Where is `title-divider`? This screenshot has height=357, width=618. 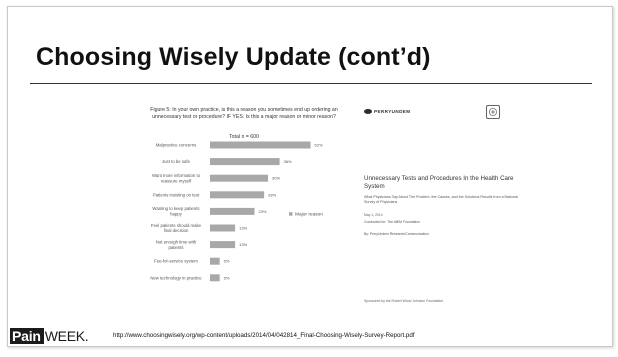
title-divider is located at coordinates (311, 83).